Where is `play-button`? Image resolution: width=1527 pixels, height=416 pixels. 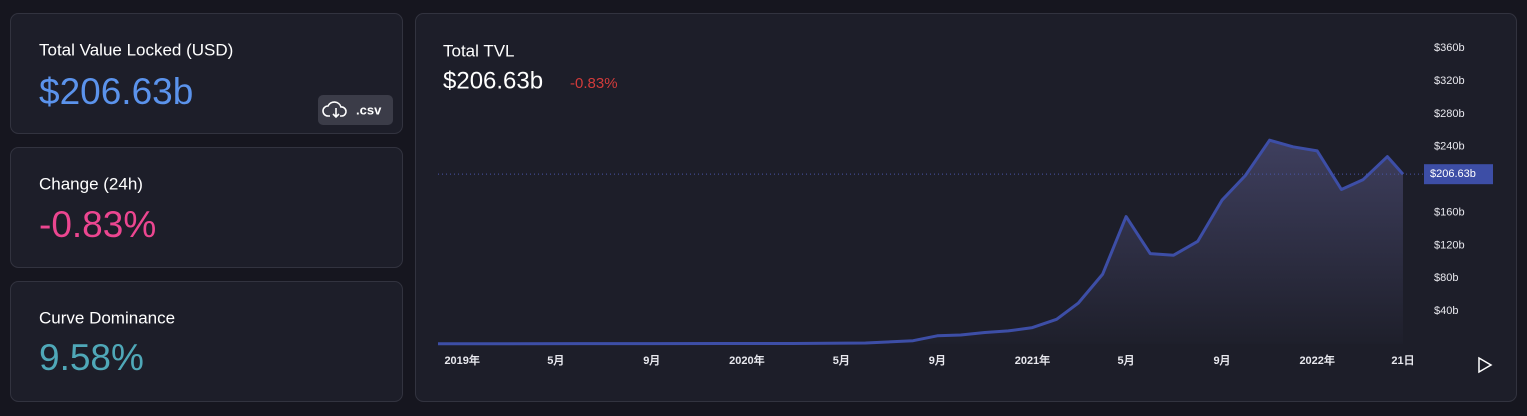 play-button is located at coordinates (1485, 365).